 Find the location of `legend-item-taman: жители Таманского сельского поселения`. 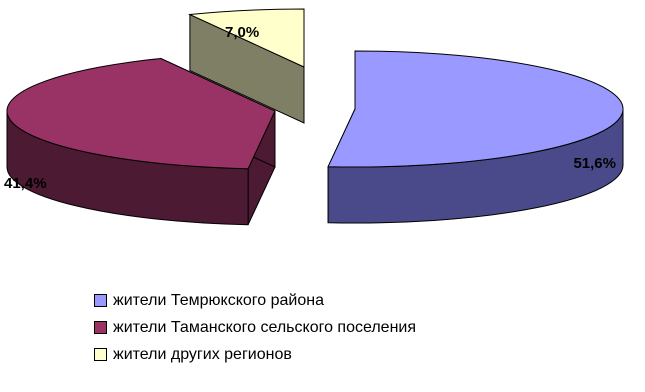

legend-item-taman: жители Таманского сельского поселения is located at coordinates (255, 327).